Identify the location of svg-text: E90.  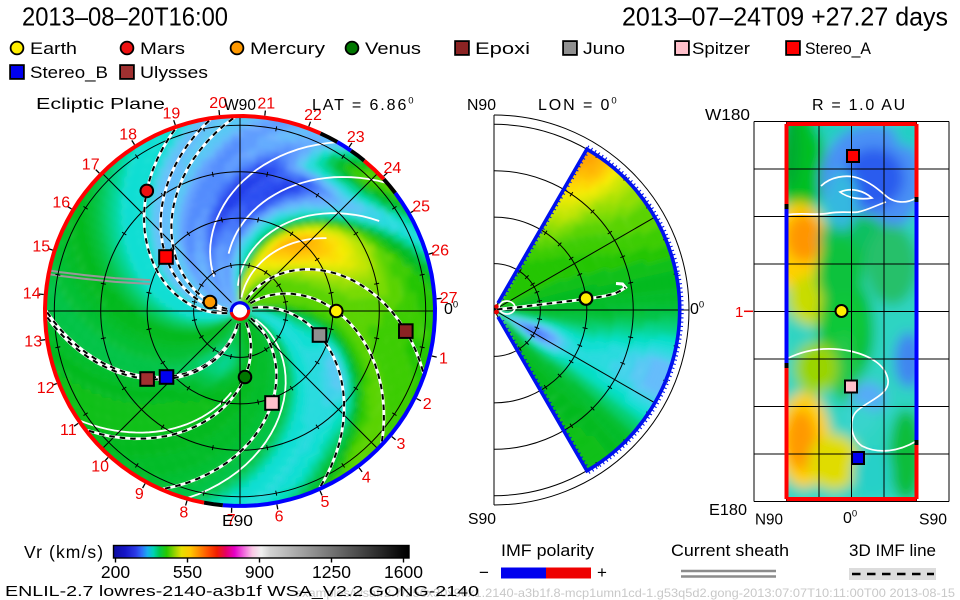
(237, 521).